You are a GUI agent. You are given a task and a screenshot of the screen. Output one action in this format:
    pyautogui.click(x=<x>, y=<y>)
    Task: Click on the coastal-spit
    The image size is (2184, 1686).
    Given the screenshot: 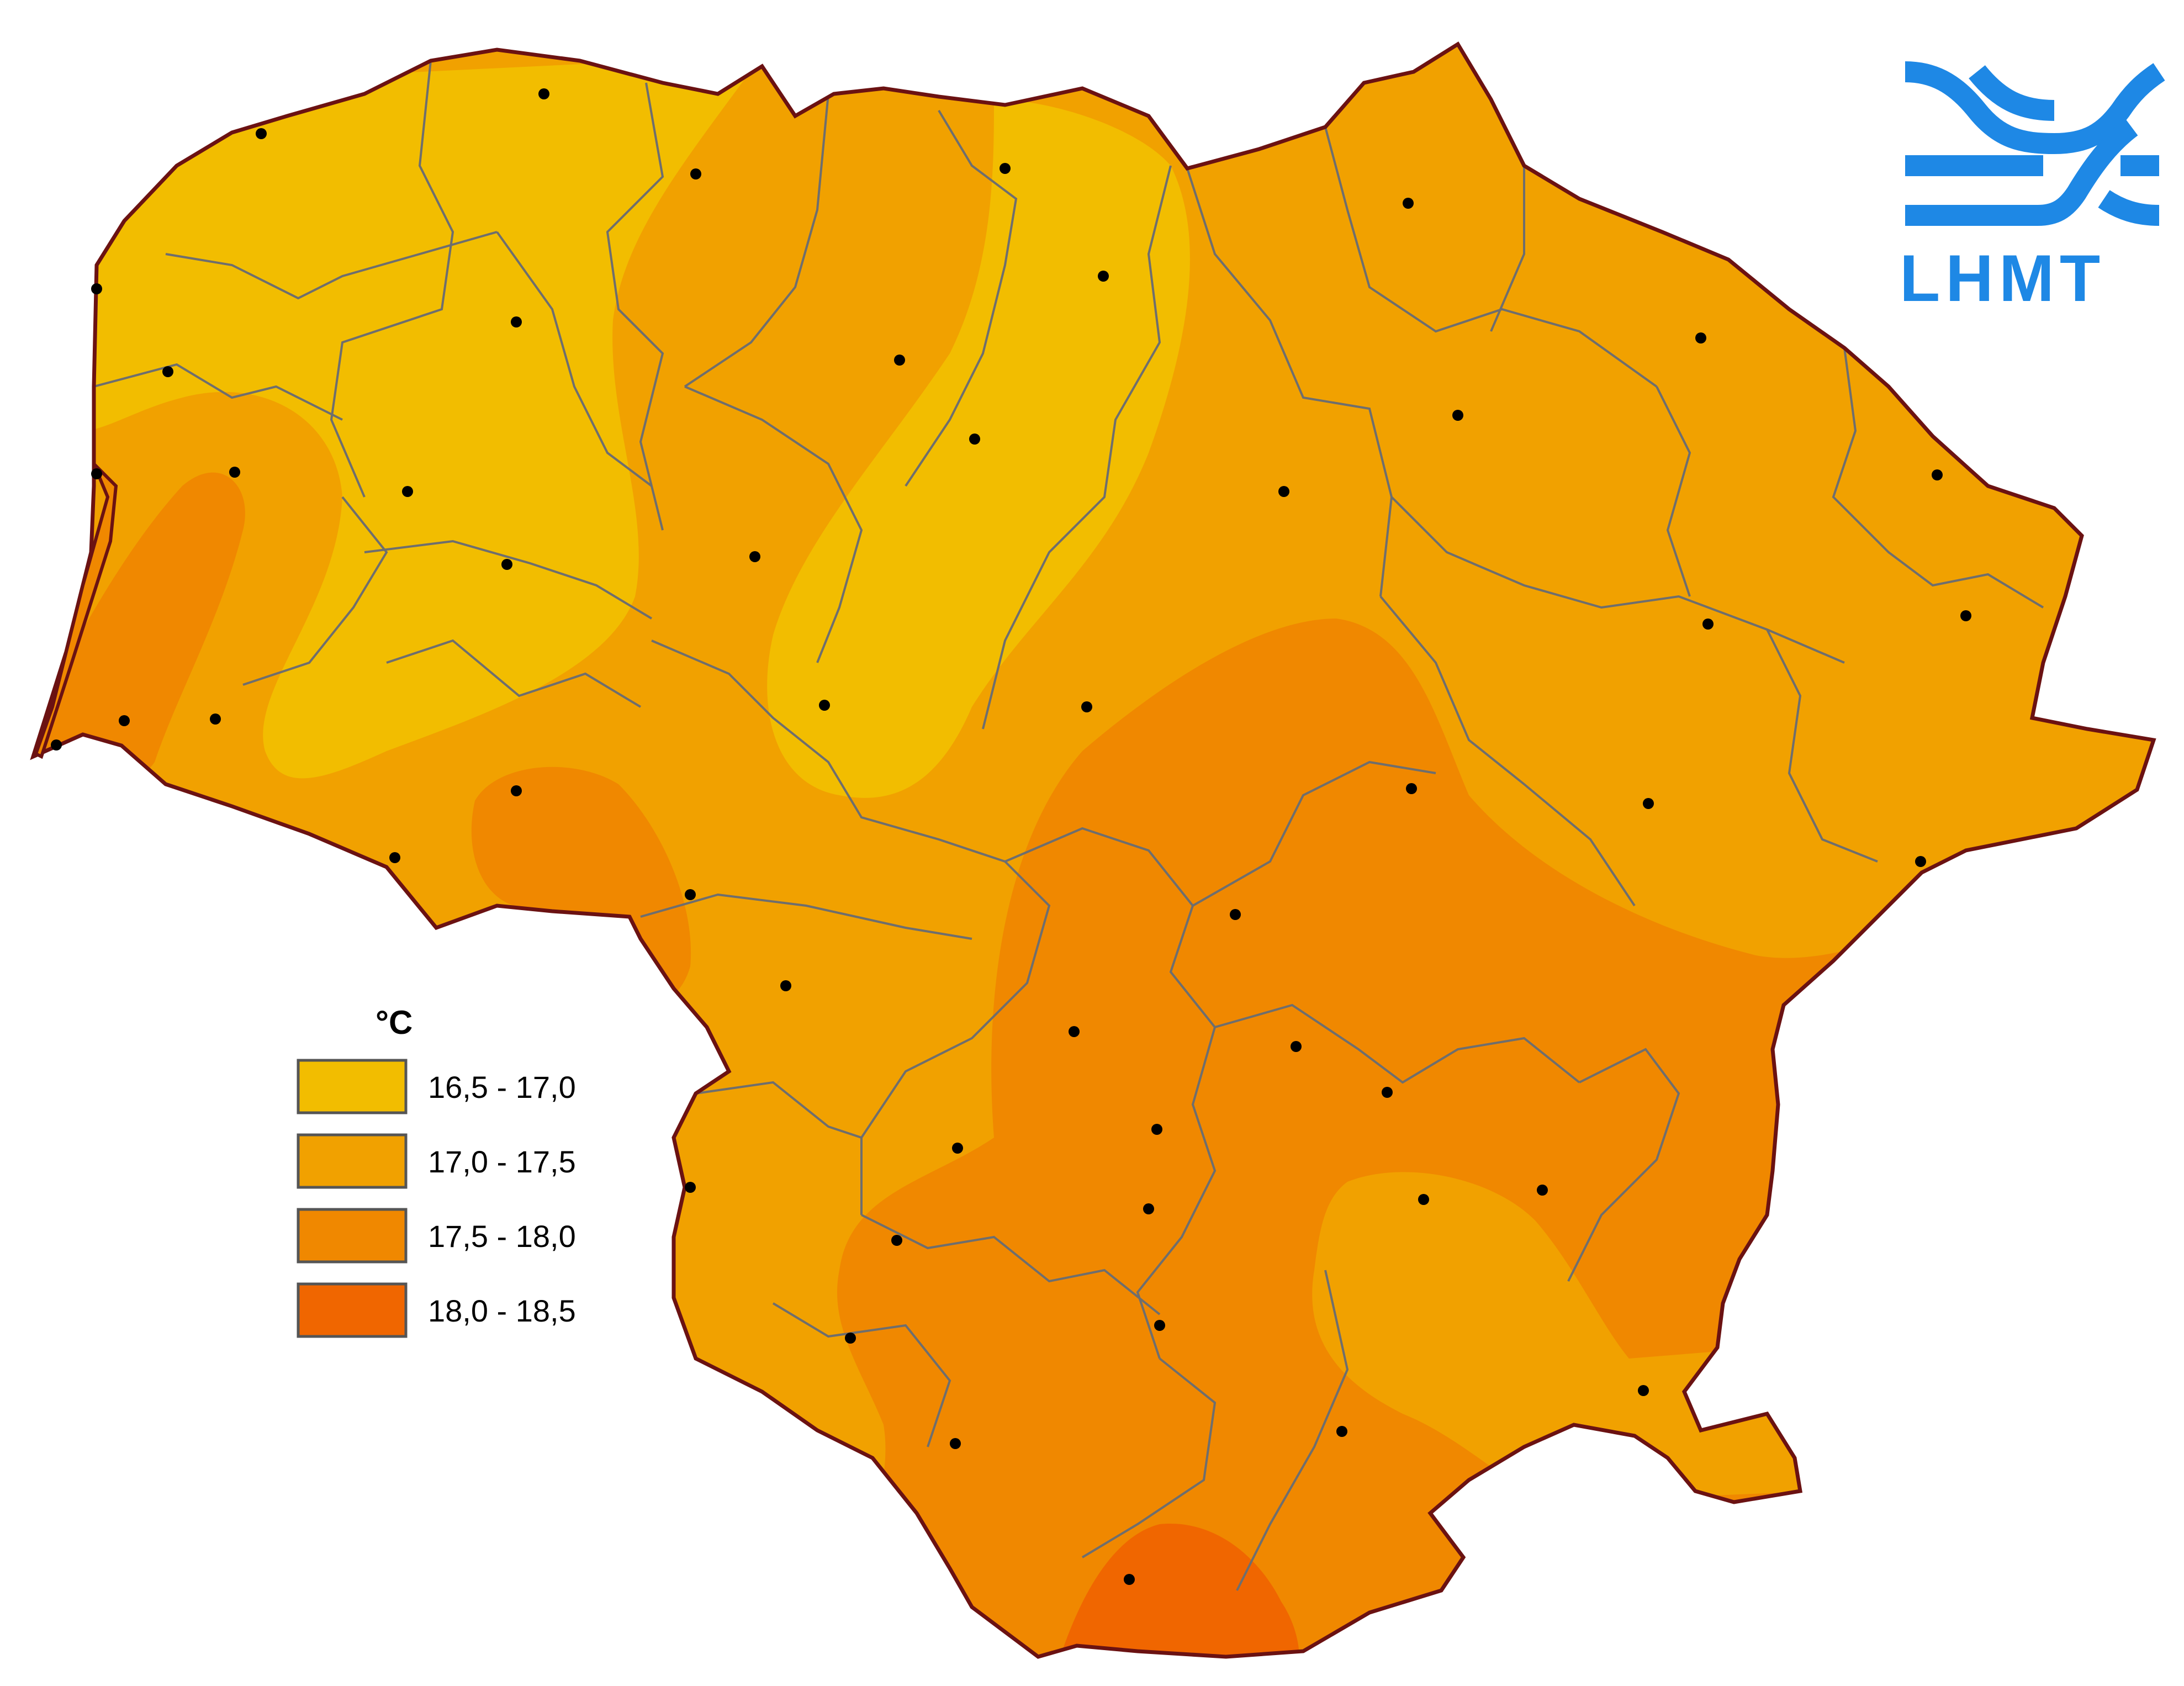 What is the action you would take?
    pyautogui.click(x=76, y=610)
    